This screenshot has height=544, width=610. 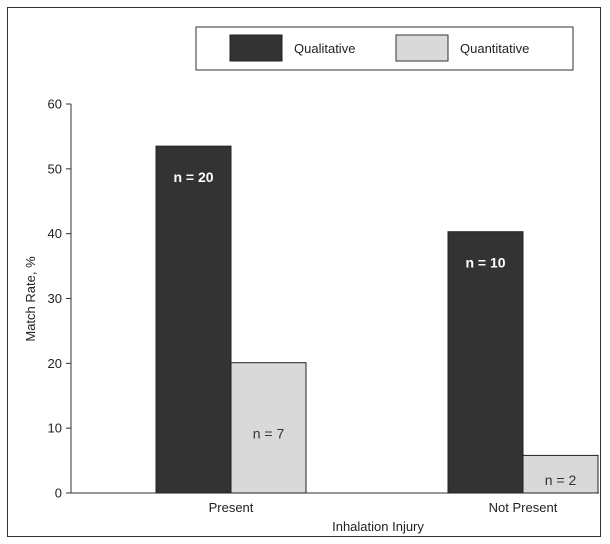 I want to click on legend-label-quantitative: Quantitative, so click(x=494, y=48).